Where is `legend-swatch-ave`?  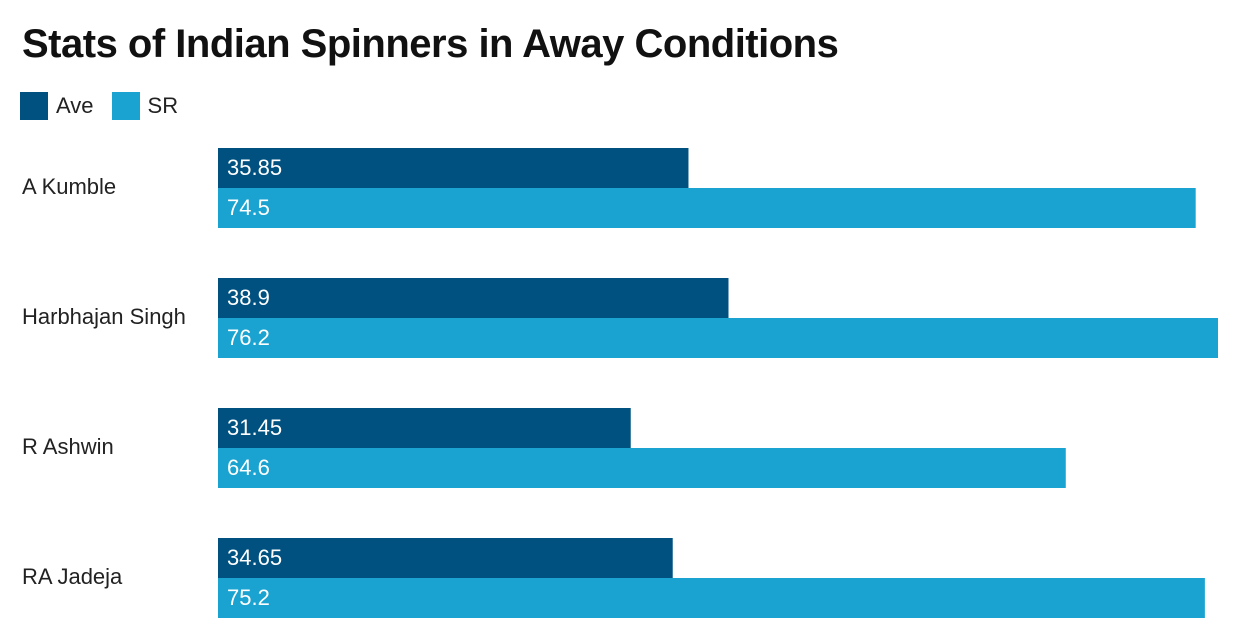
legend-swatch-ave is located at coordinates (34, 106).